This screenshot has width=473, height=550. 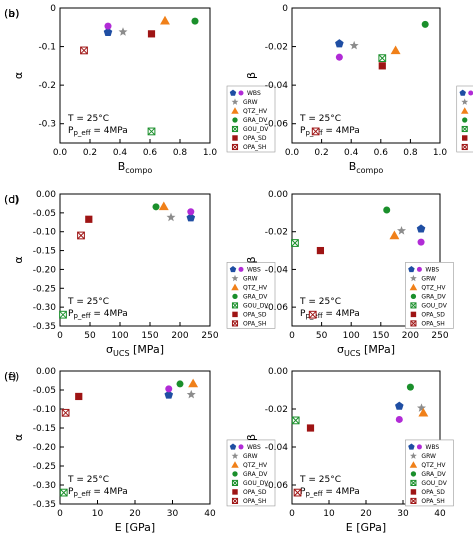 I want to click on panel-label: (e), so click(x=11, y=376).